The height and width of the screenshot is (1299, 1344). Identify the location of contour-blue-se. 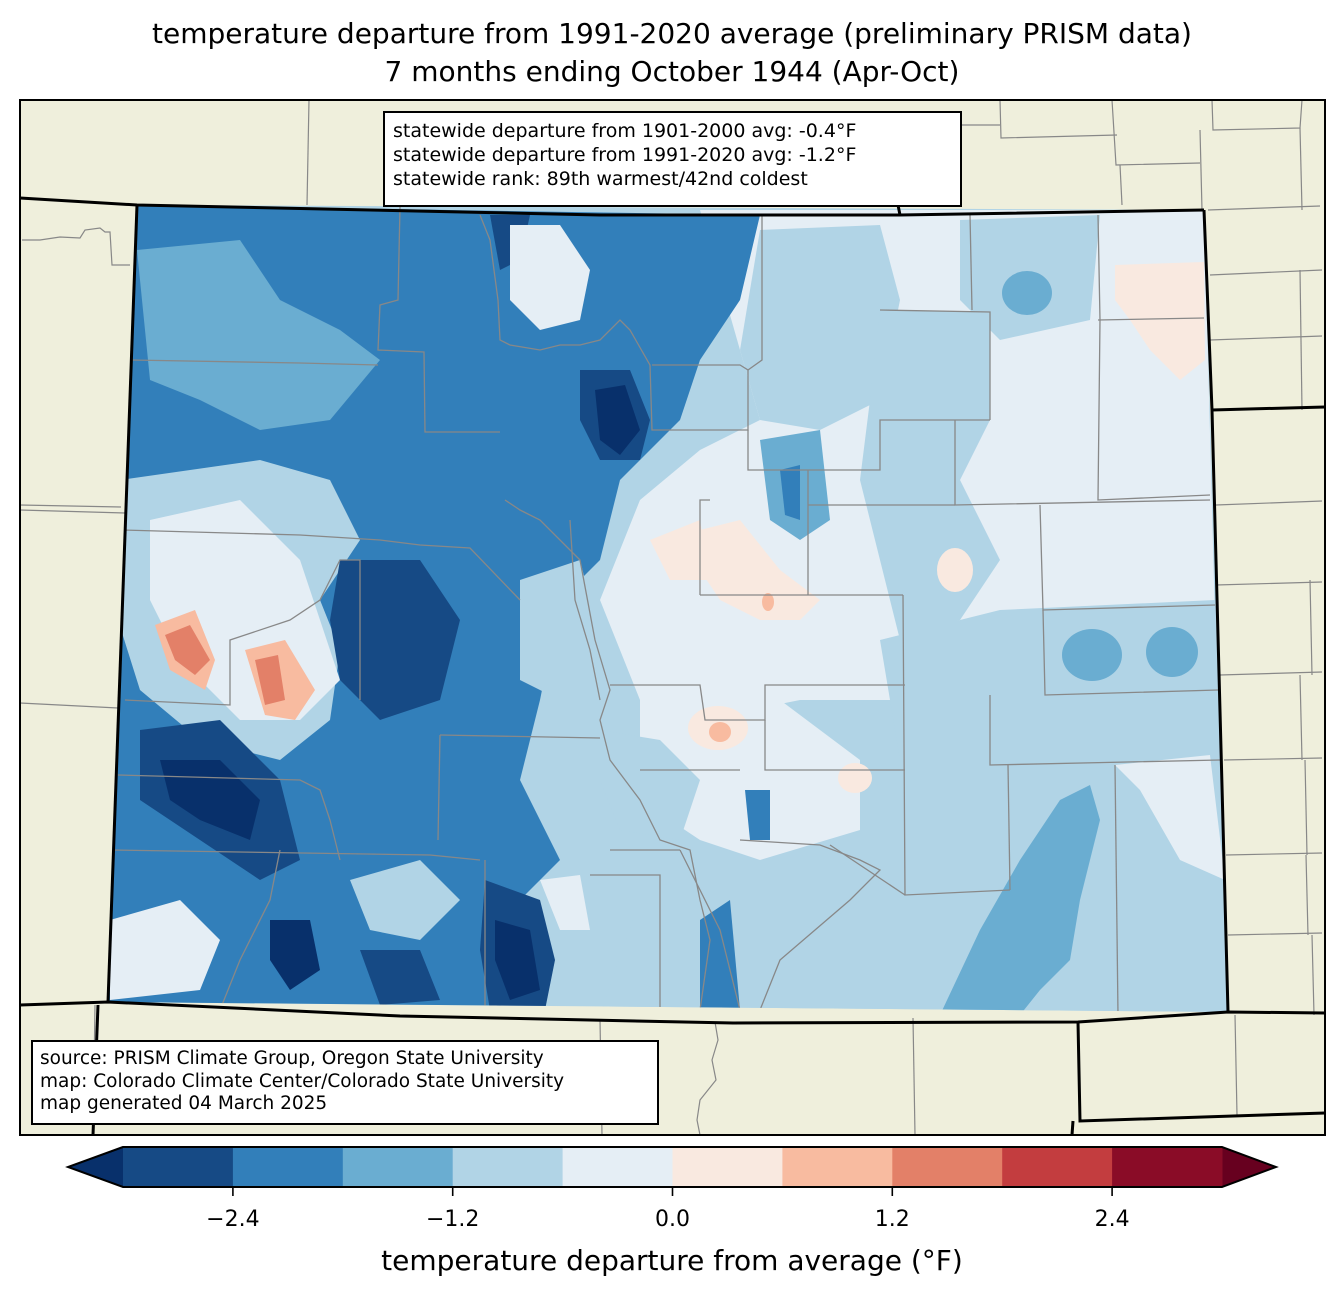
(1020, 898).